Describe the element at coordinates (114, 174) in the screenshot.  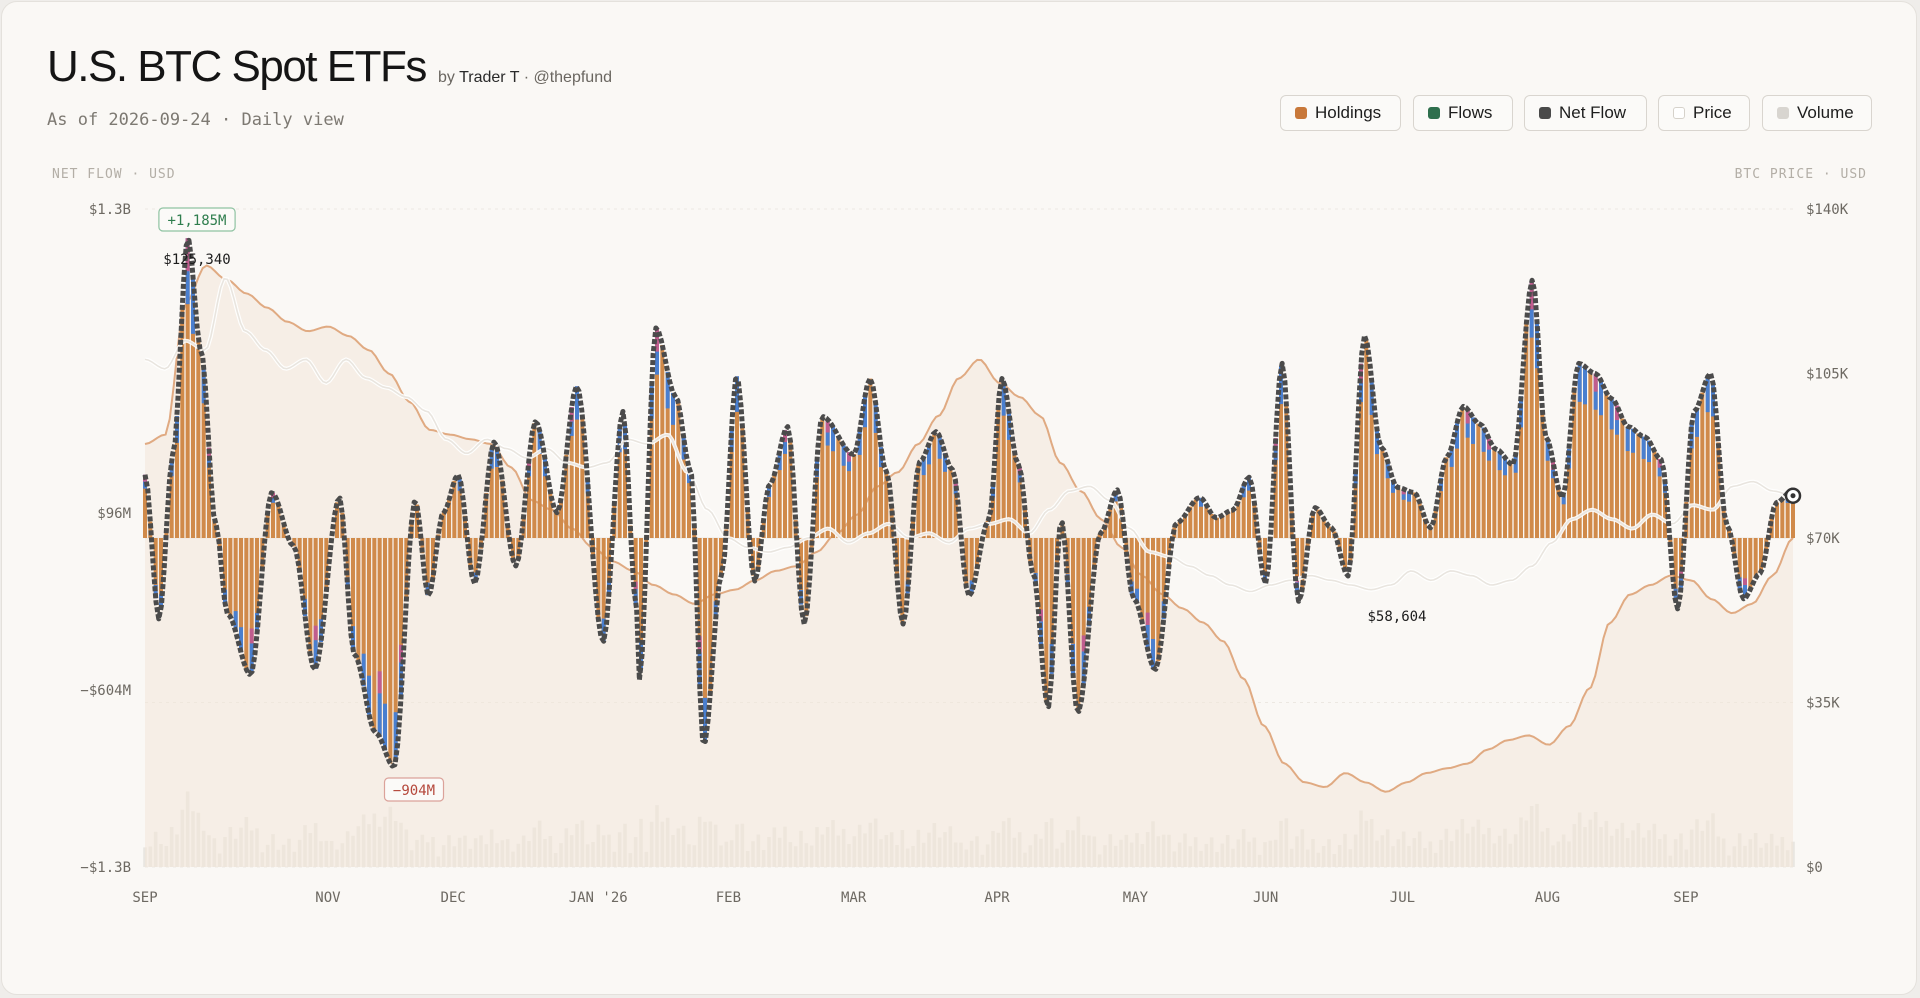
I see `left-axis-title: NET FLOW · USD` at that location.